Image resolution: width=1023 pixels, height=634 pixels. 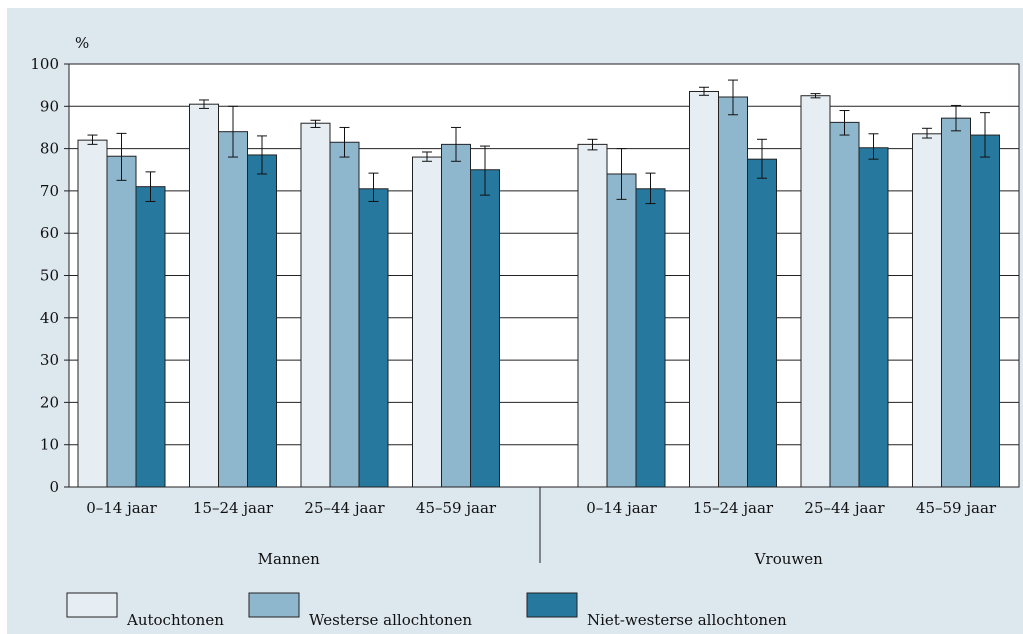 I want to click on y-axis-label: %, so click(x=82, y=43).